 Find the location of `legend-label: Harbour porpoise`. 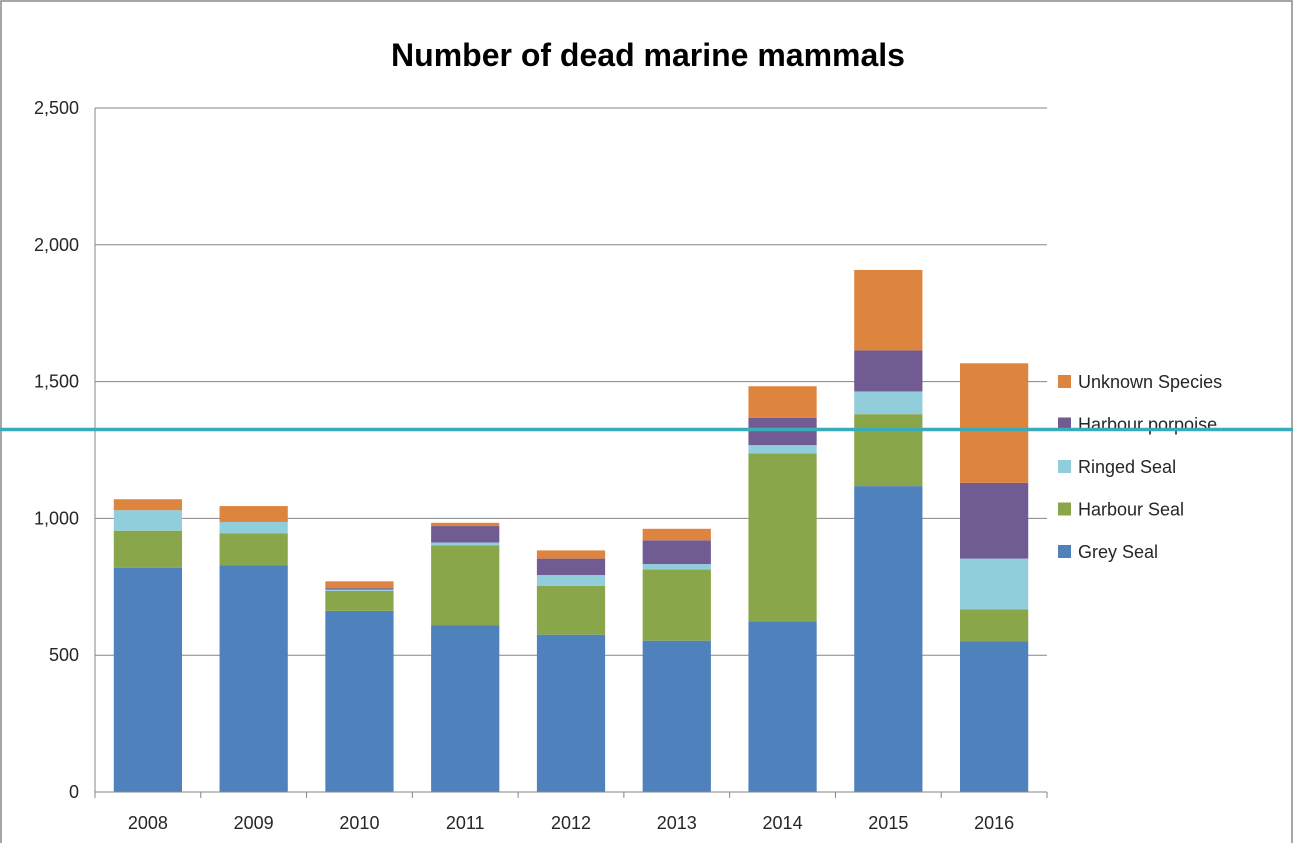

legend-label: Harbour porpoise is located at coordinates (1147, 425).